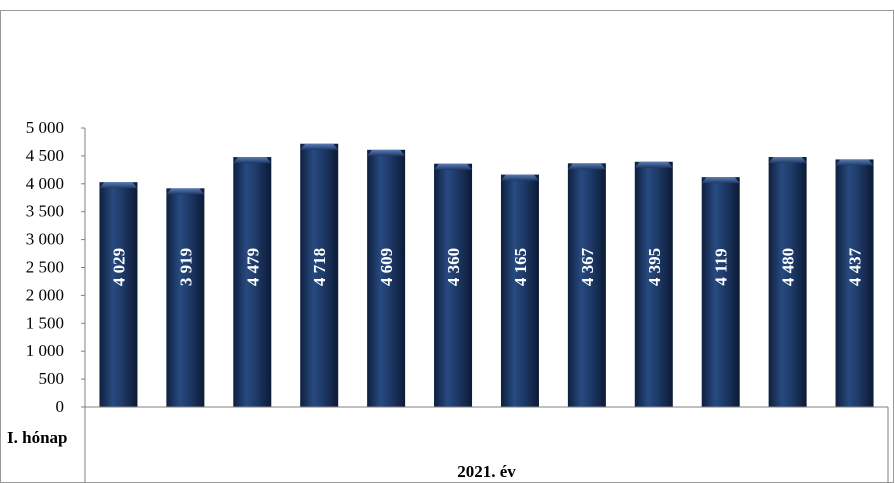  Describe the element at coordinates (45, 183) in the screenshot. I see `y-tick-label: 4 000` at that location.